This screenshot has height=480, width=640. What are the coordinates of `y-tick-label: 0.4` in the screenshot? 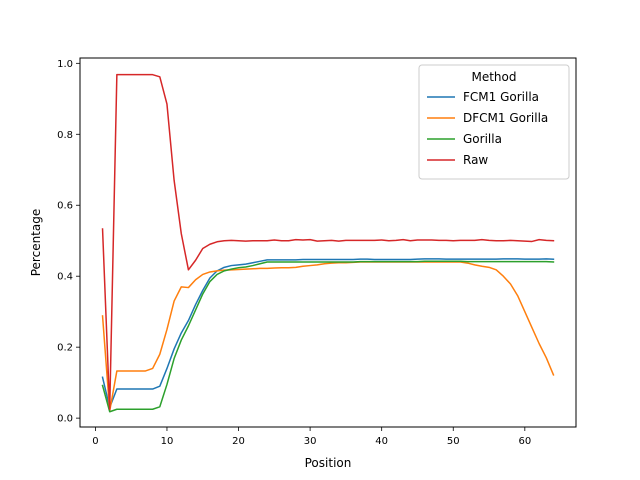 It's located at (65, 277).